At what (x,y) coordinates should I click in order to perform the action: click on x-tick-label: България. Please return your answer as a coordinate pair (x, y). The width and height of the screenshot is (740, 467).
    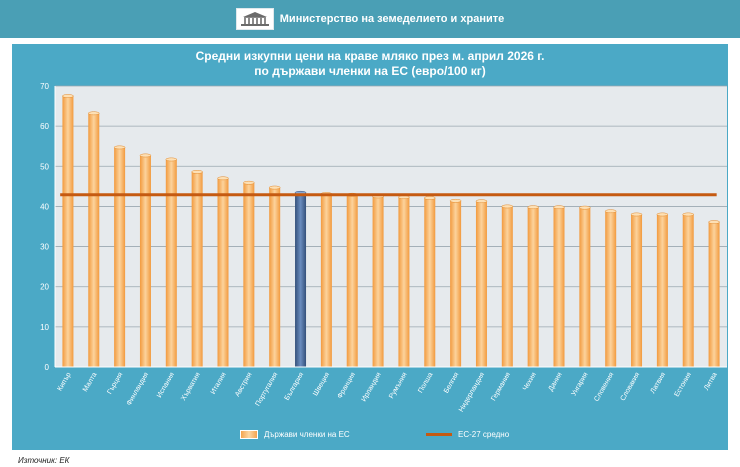
    Looking at the image, I should click on (295, 386).